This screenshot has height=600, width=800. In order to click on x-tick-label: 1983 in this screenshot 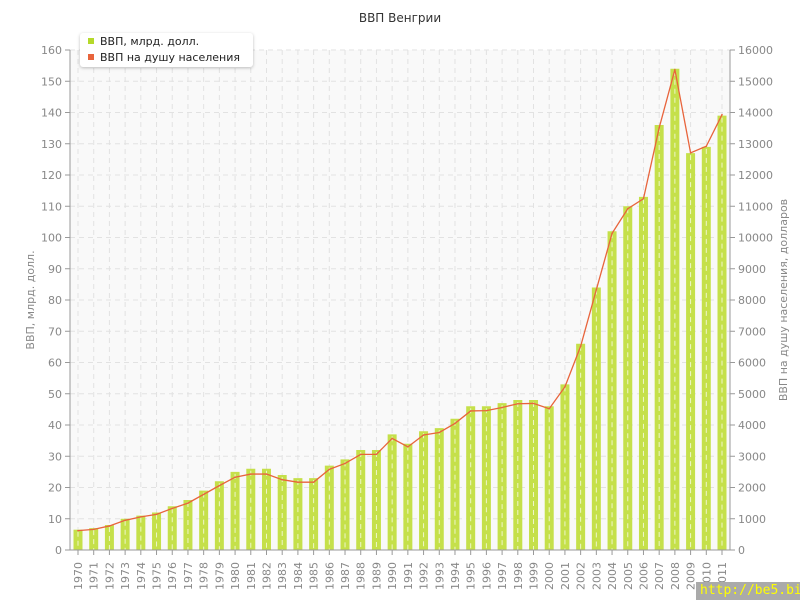, I will do `click(282, 576)`.